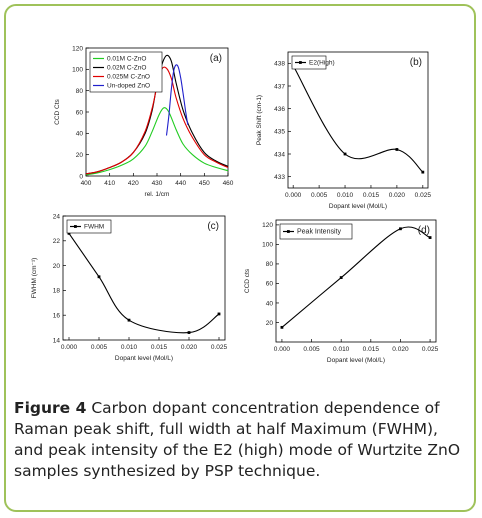 This screenshot has height=518, width=482. What do you see at coordinates (50, 408) in the screenshot?
I see `caption-label: Figure 4` at bounding box center [50, 408].